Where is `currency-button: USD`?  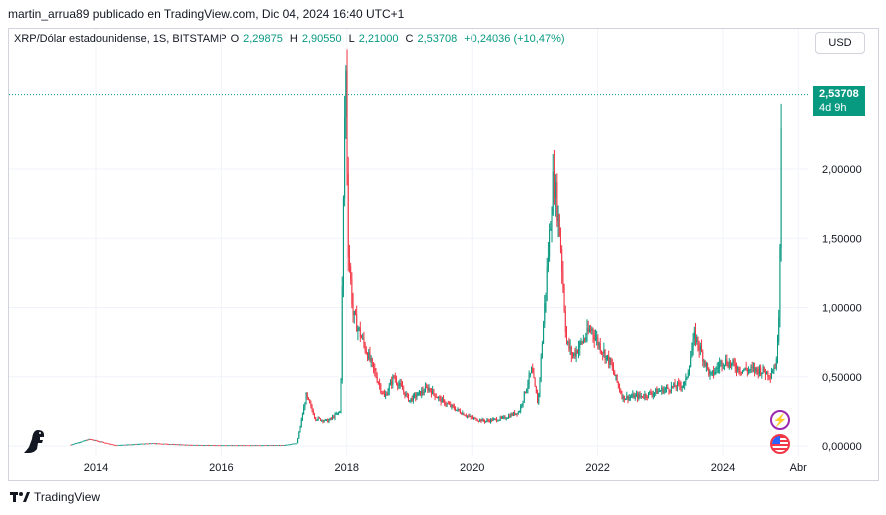 currency-button: USD is located at coordinates (840, 43).